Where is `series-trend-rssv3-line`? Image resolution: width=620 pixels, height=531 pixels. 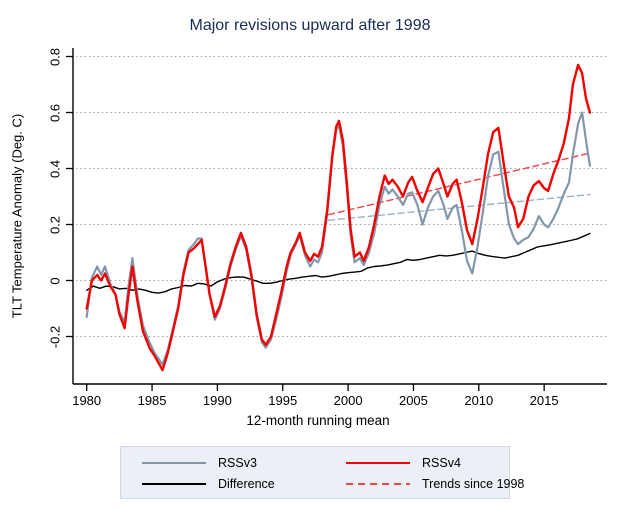
series-trend-rssv3-line is located at coordinates (459, 207).